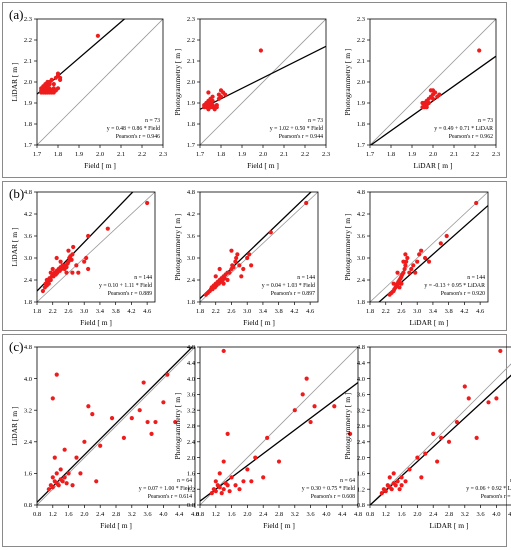 The width and height of the screenshot is (511, 550). What do you see at coordinates (361, 82) in the screenshot?
I see `y-tick-label: 2.0` at bounding box center [361, 82].